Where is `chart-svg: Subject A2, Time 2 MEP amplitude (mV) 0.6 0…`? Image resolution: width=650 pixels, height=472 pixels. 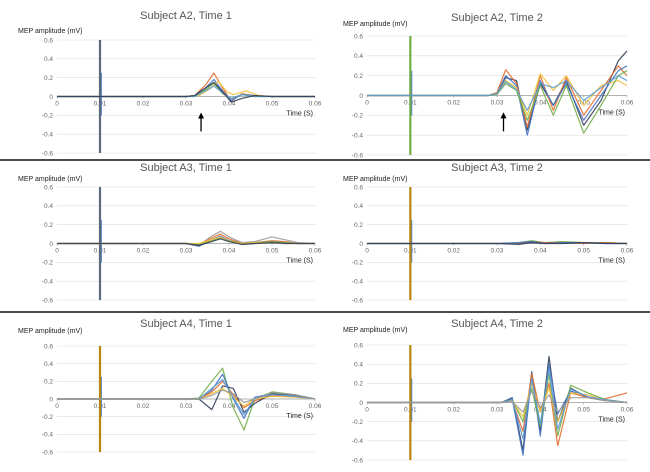
chart-svg: Subject A2, Time 2 MEP amplitude (mV) 0.6 0… is located at coordinates (488, 85).